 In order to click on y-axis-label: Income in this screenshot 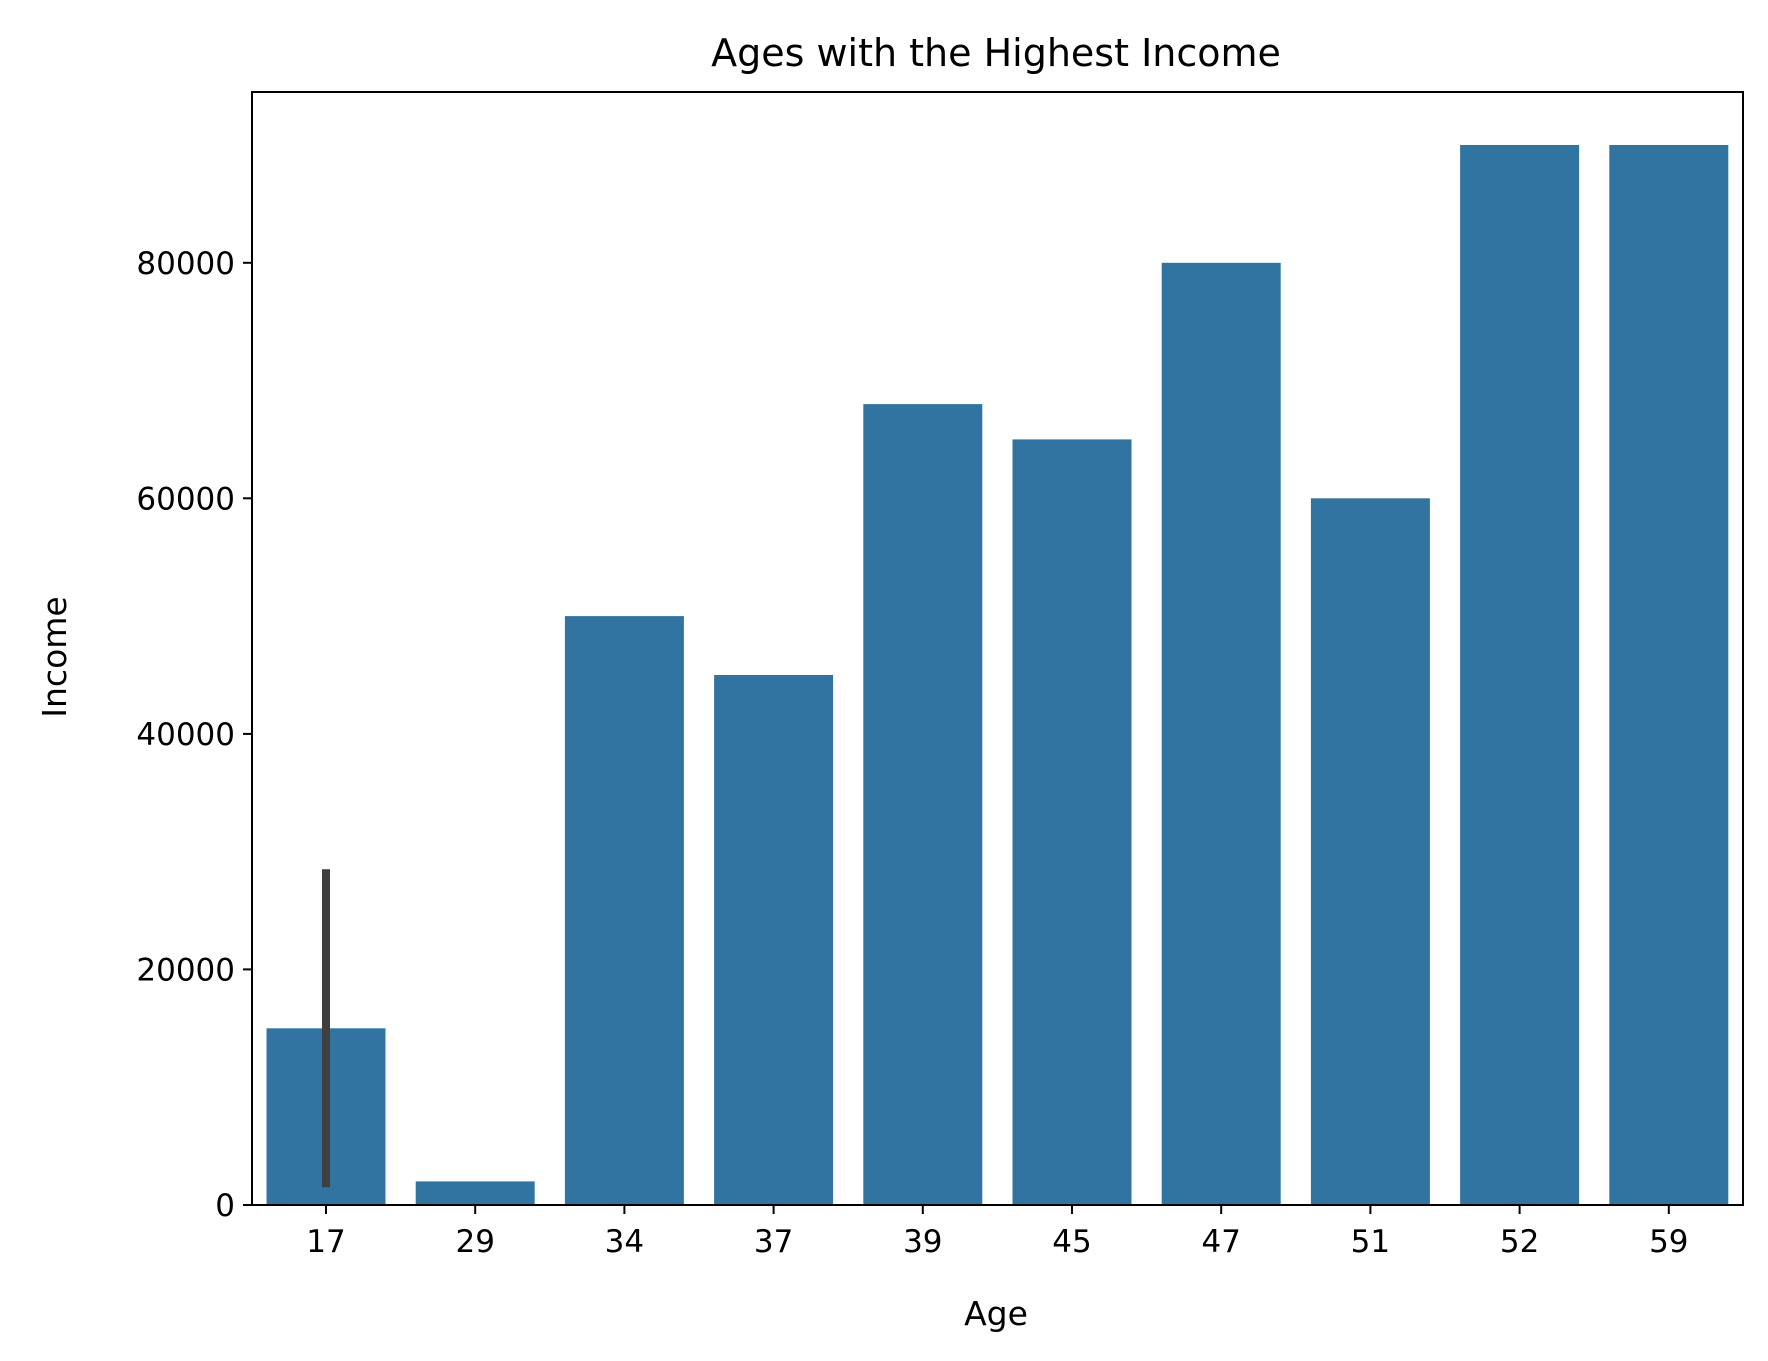, I will do `click(54, 656)`.